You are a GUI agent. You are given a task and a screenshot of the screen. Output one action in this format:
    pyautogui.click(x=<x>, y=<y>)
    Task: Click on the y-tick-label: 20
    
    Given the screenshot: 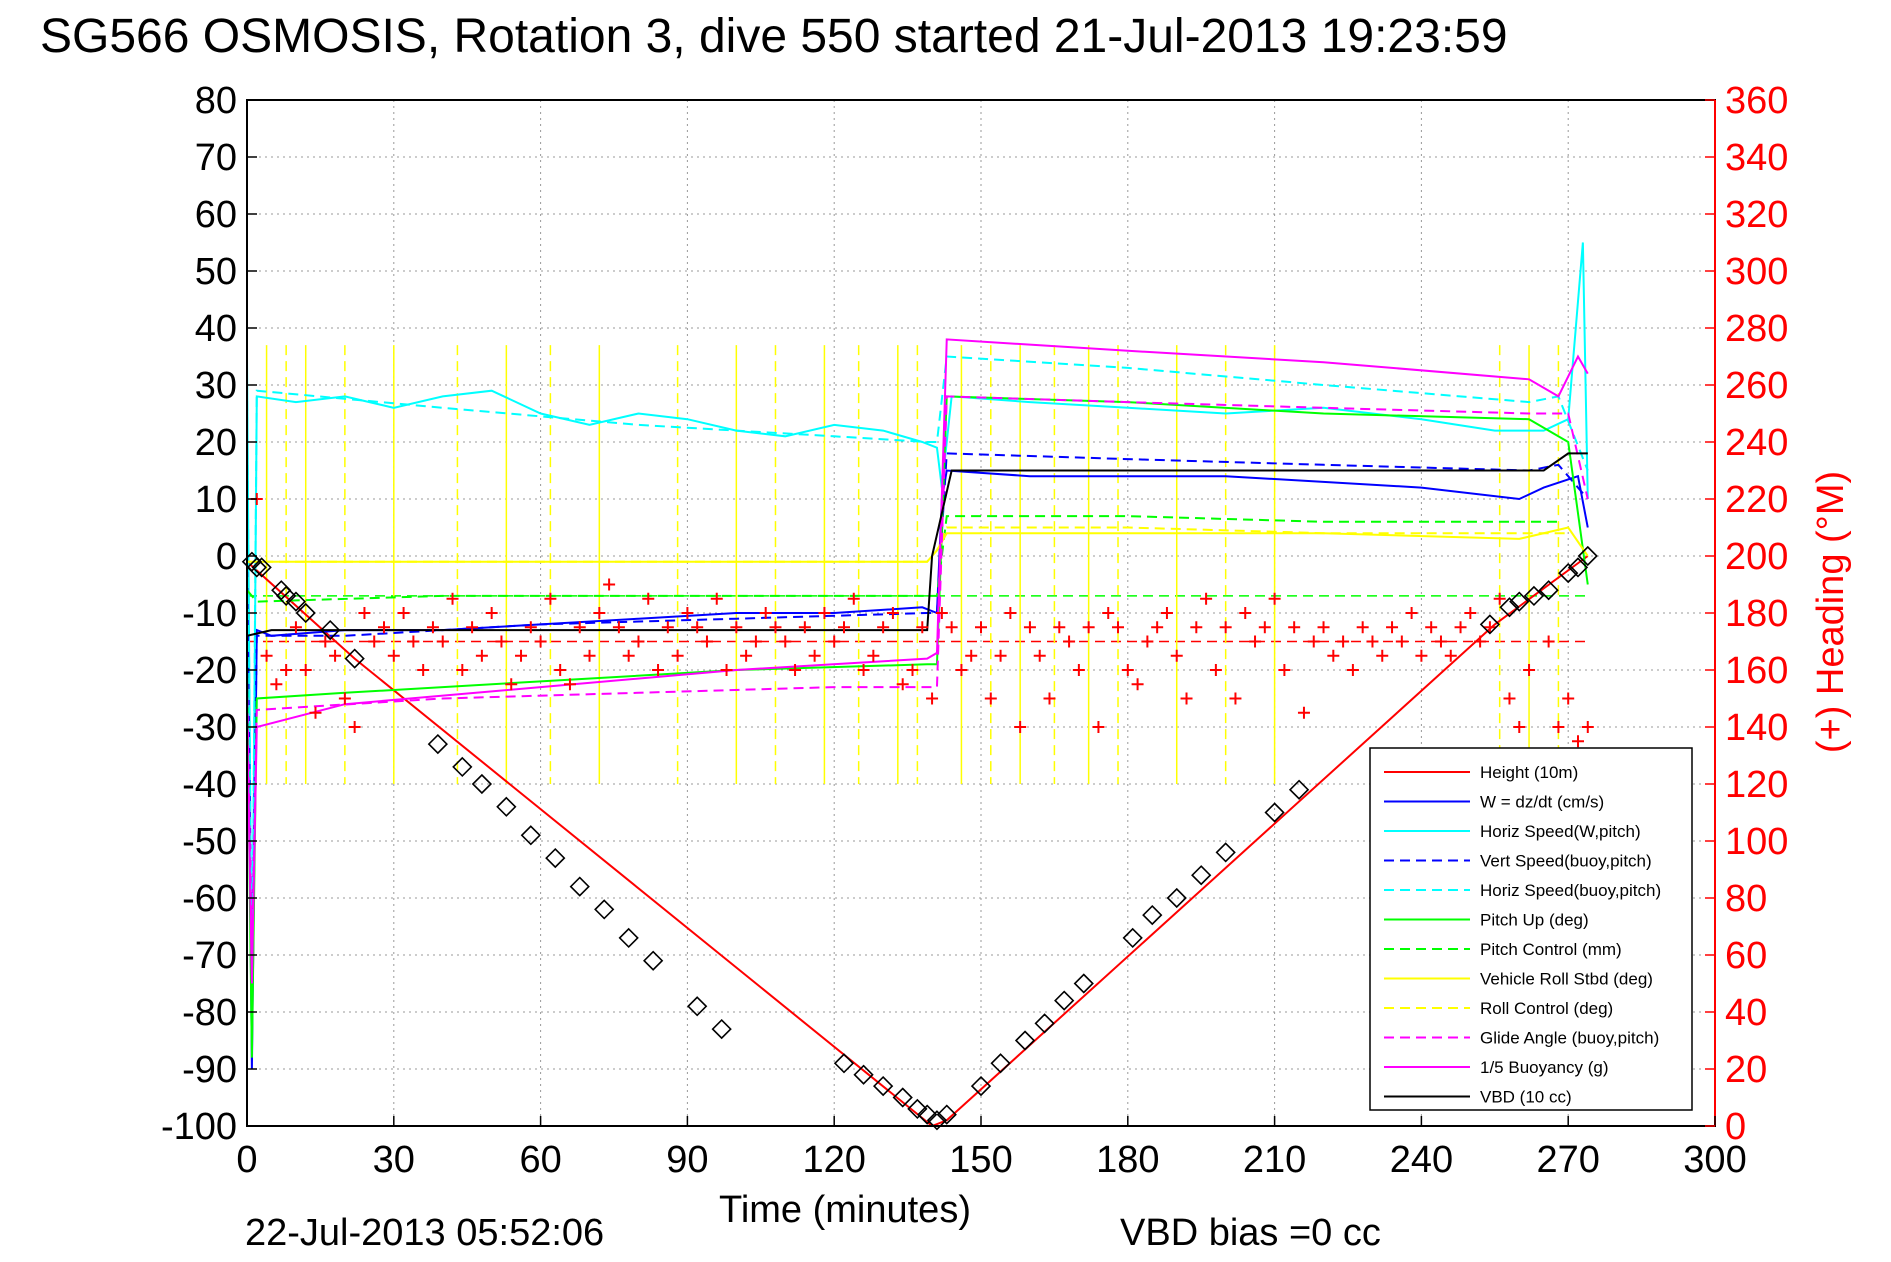 What is the action you would take?
    pyautogui.click(x=216, y=443)
    